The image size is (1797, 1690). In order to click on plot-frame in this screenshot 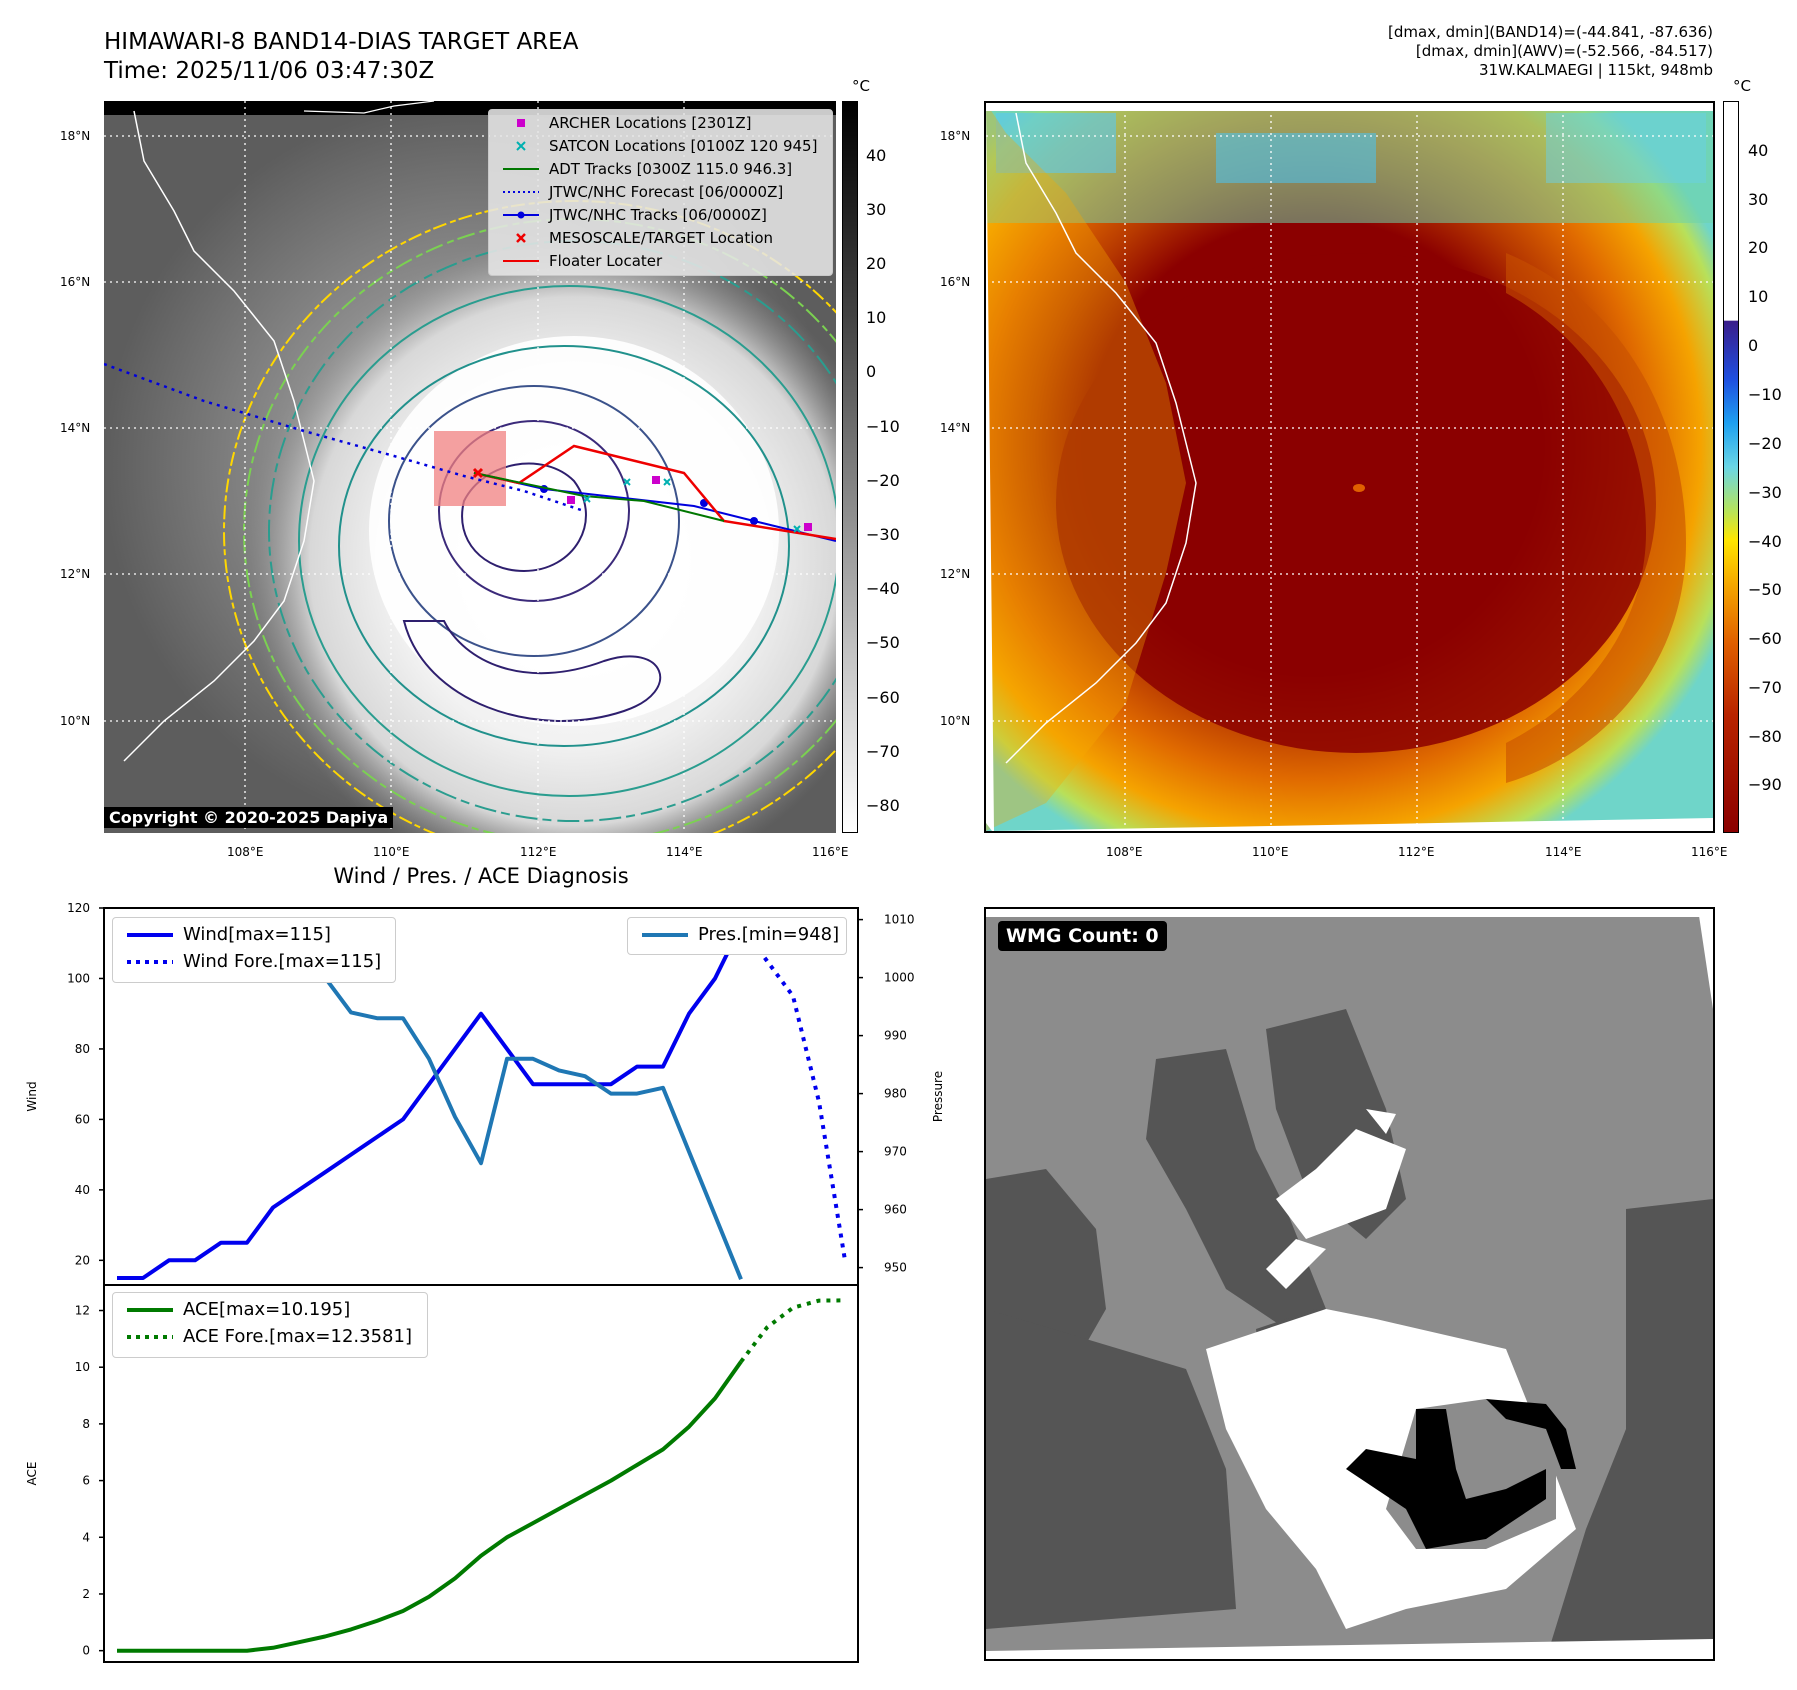, I will do `click(481, 1473)`.